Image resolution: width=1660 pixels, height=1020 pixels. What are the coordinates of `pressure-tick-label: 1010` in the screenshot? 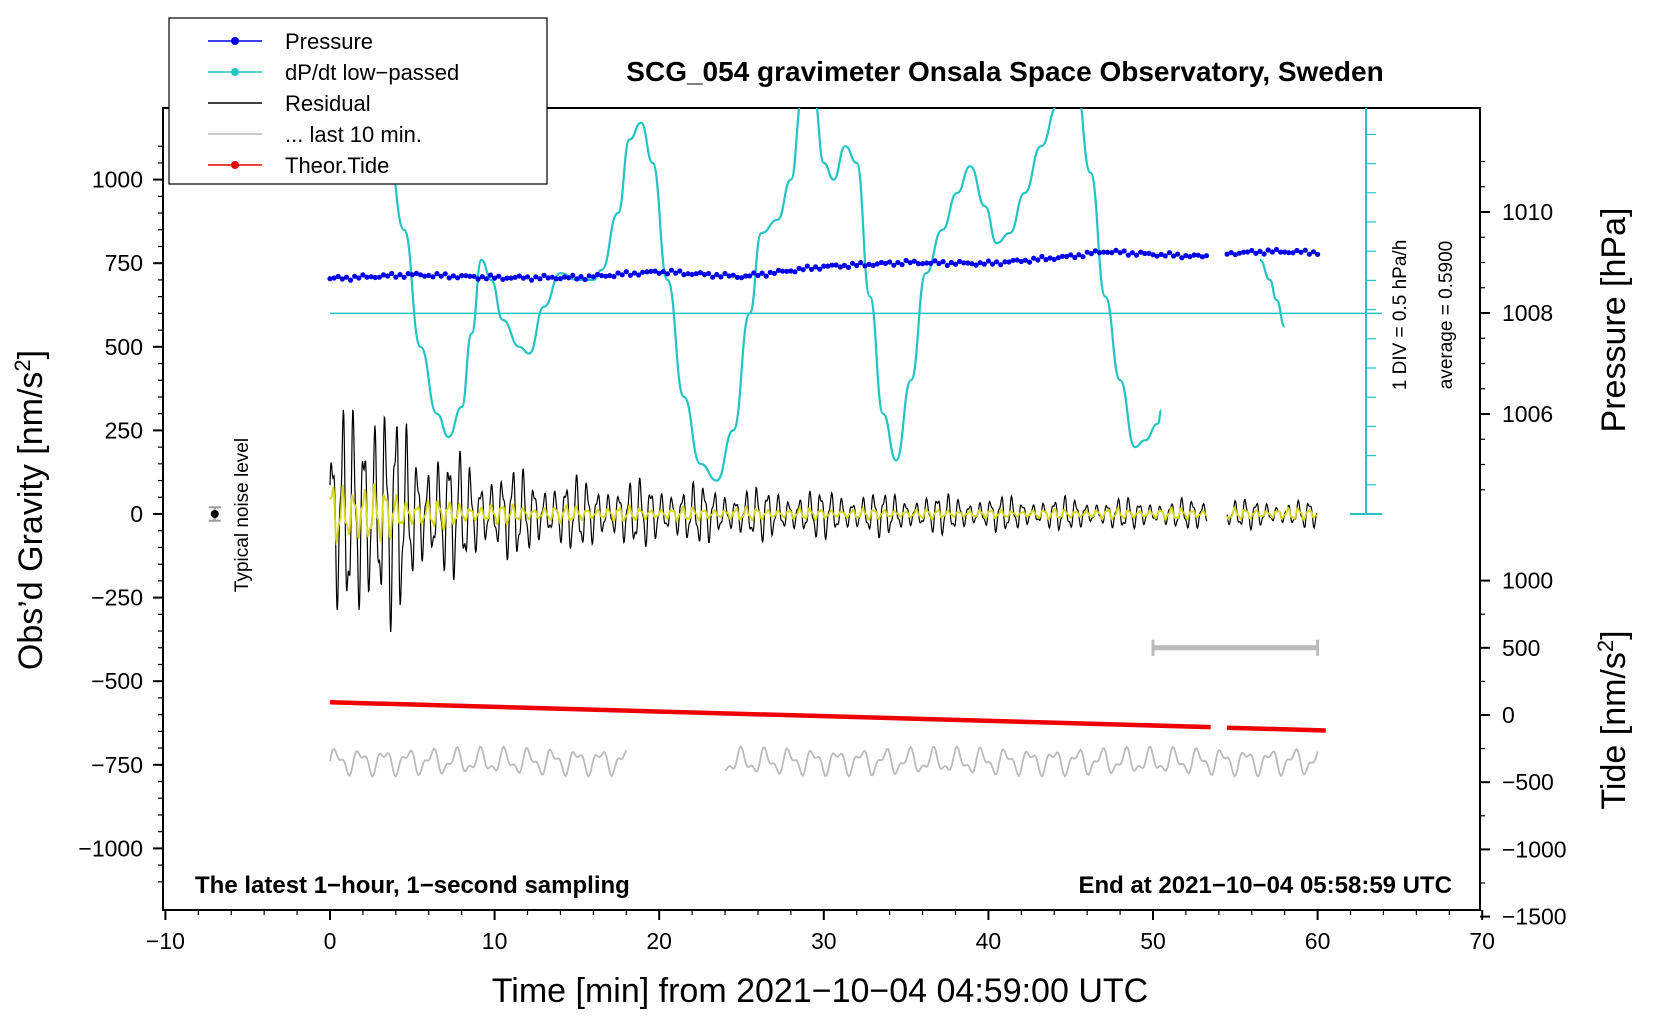 It's located at (1527, 212).